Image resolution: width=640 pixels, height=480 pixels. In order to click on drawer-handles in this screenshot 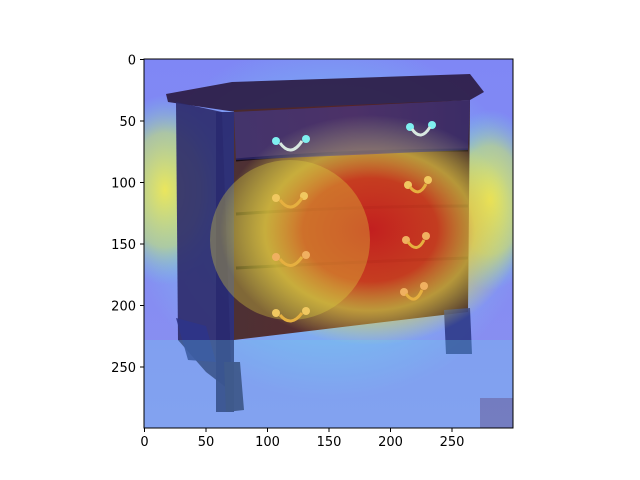, I will do `click(354, 222)`.